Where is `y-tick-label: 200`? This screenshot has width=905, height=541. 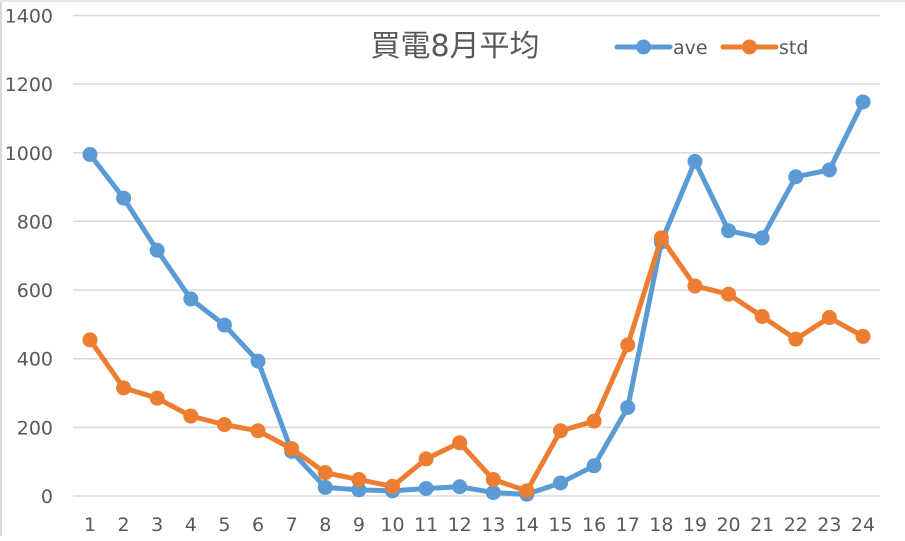
y-tick-label: 200 is located at coordinates (35, 428).